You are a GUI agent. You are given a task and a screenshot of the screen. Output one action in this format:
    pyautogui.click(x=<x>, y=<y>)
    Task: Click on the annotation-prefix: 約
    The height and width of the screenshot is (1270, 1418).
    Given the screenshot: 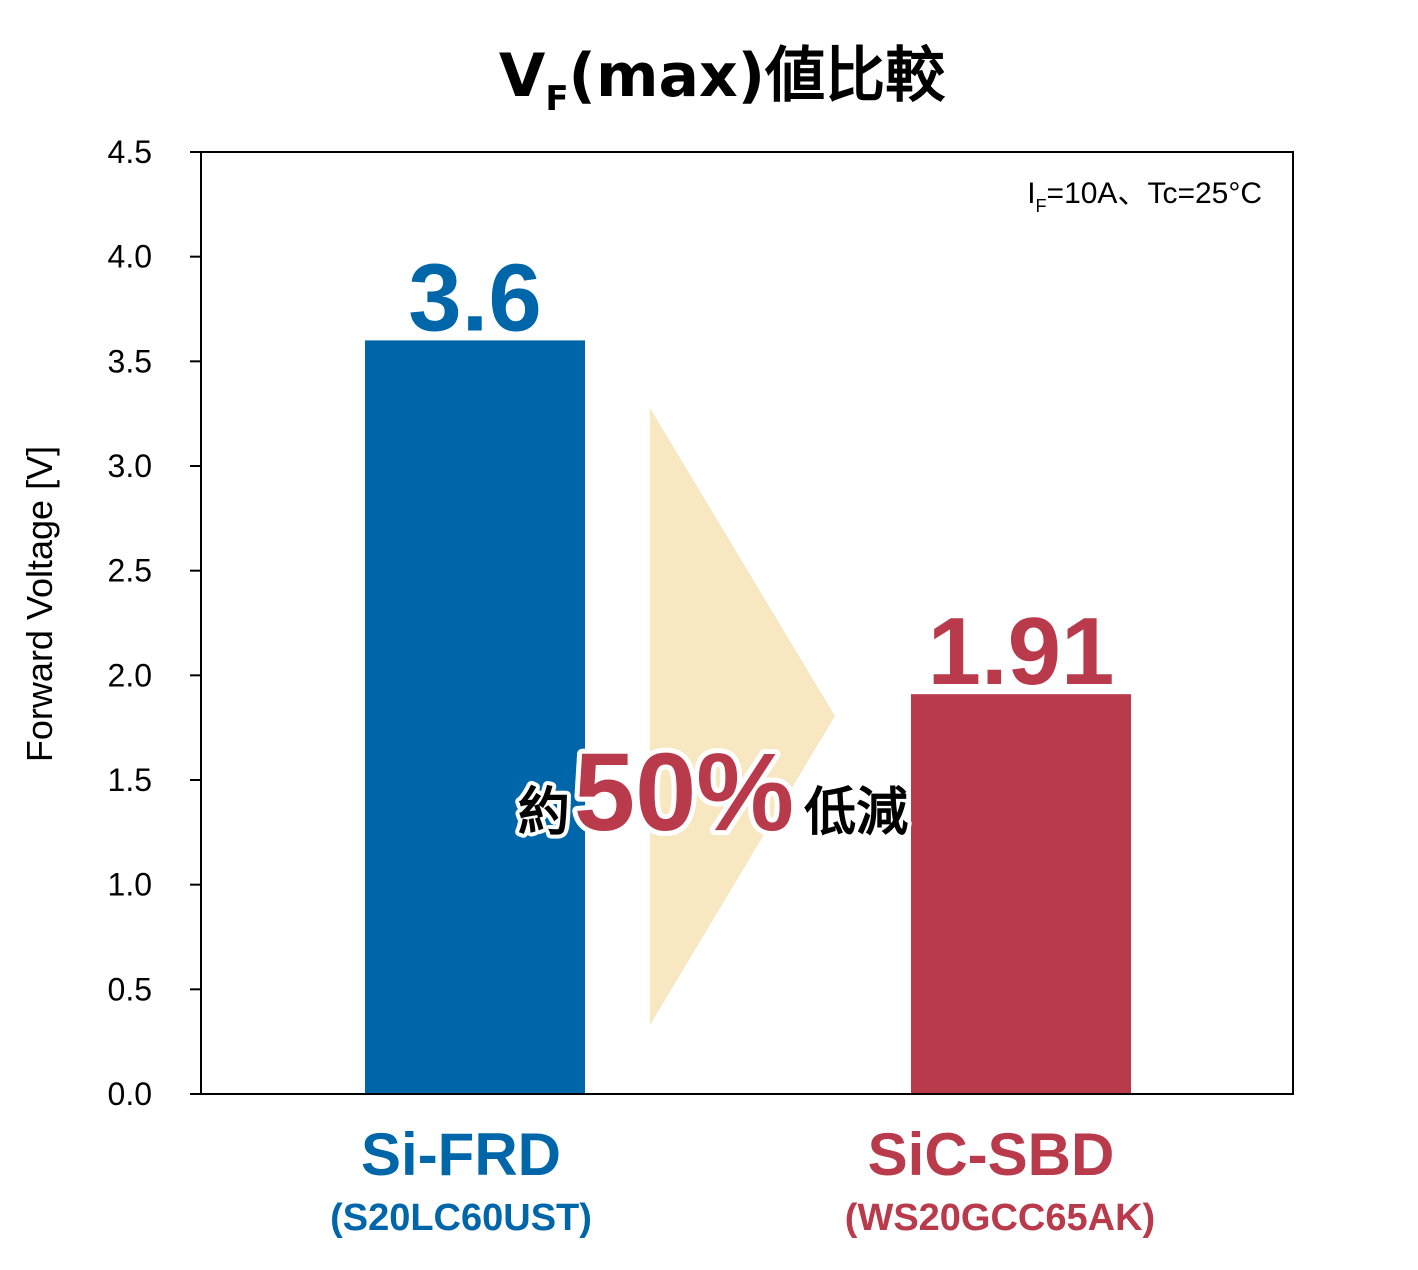 What is the action you would take?
    pyautogui.click(x=544, y=813)
    